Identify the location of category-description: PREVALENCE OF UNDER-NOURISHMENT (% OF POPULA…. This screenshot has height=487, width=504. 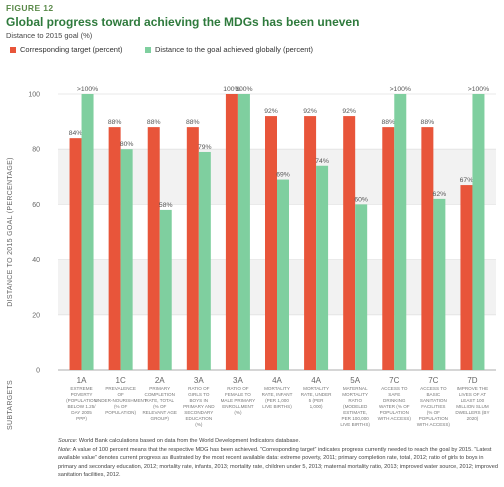
(121, 400).